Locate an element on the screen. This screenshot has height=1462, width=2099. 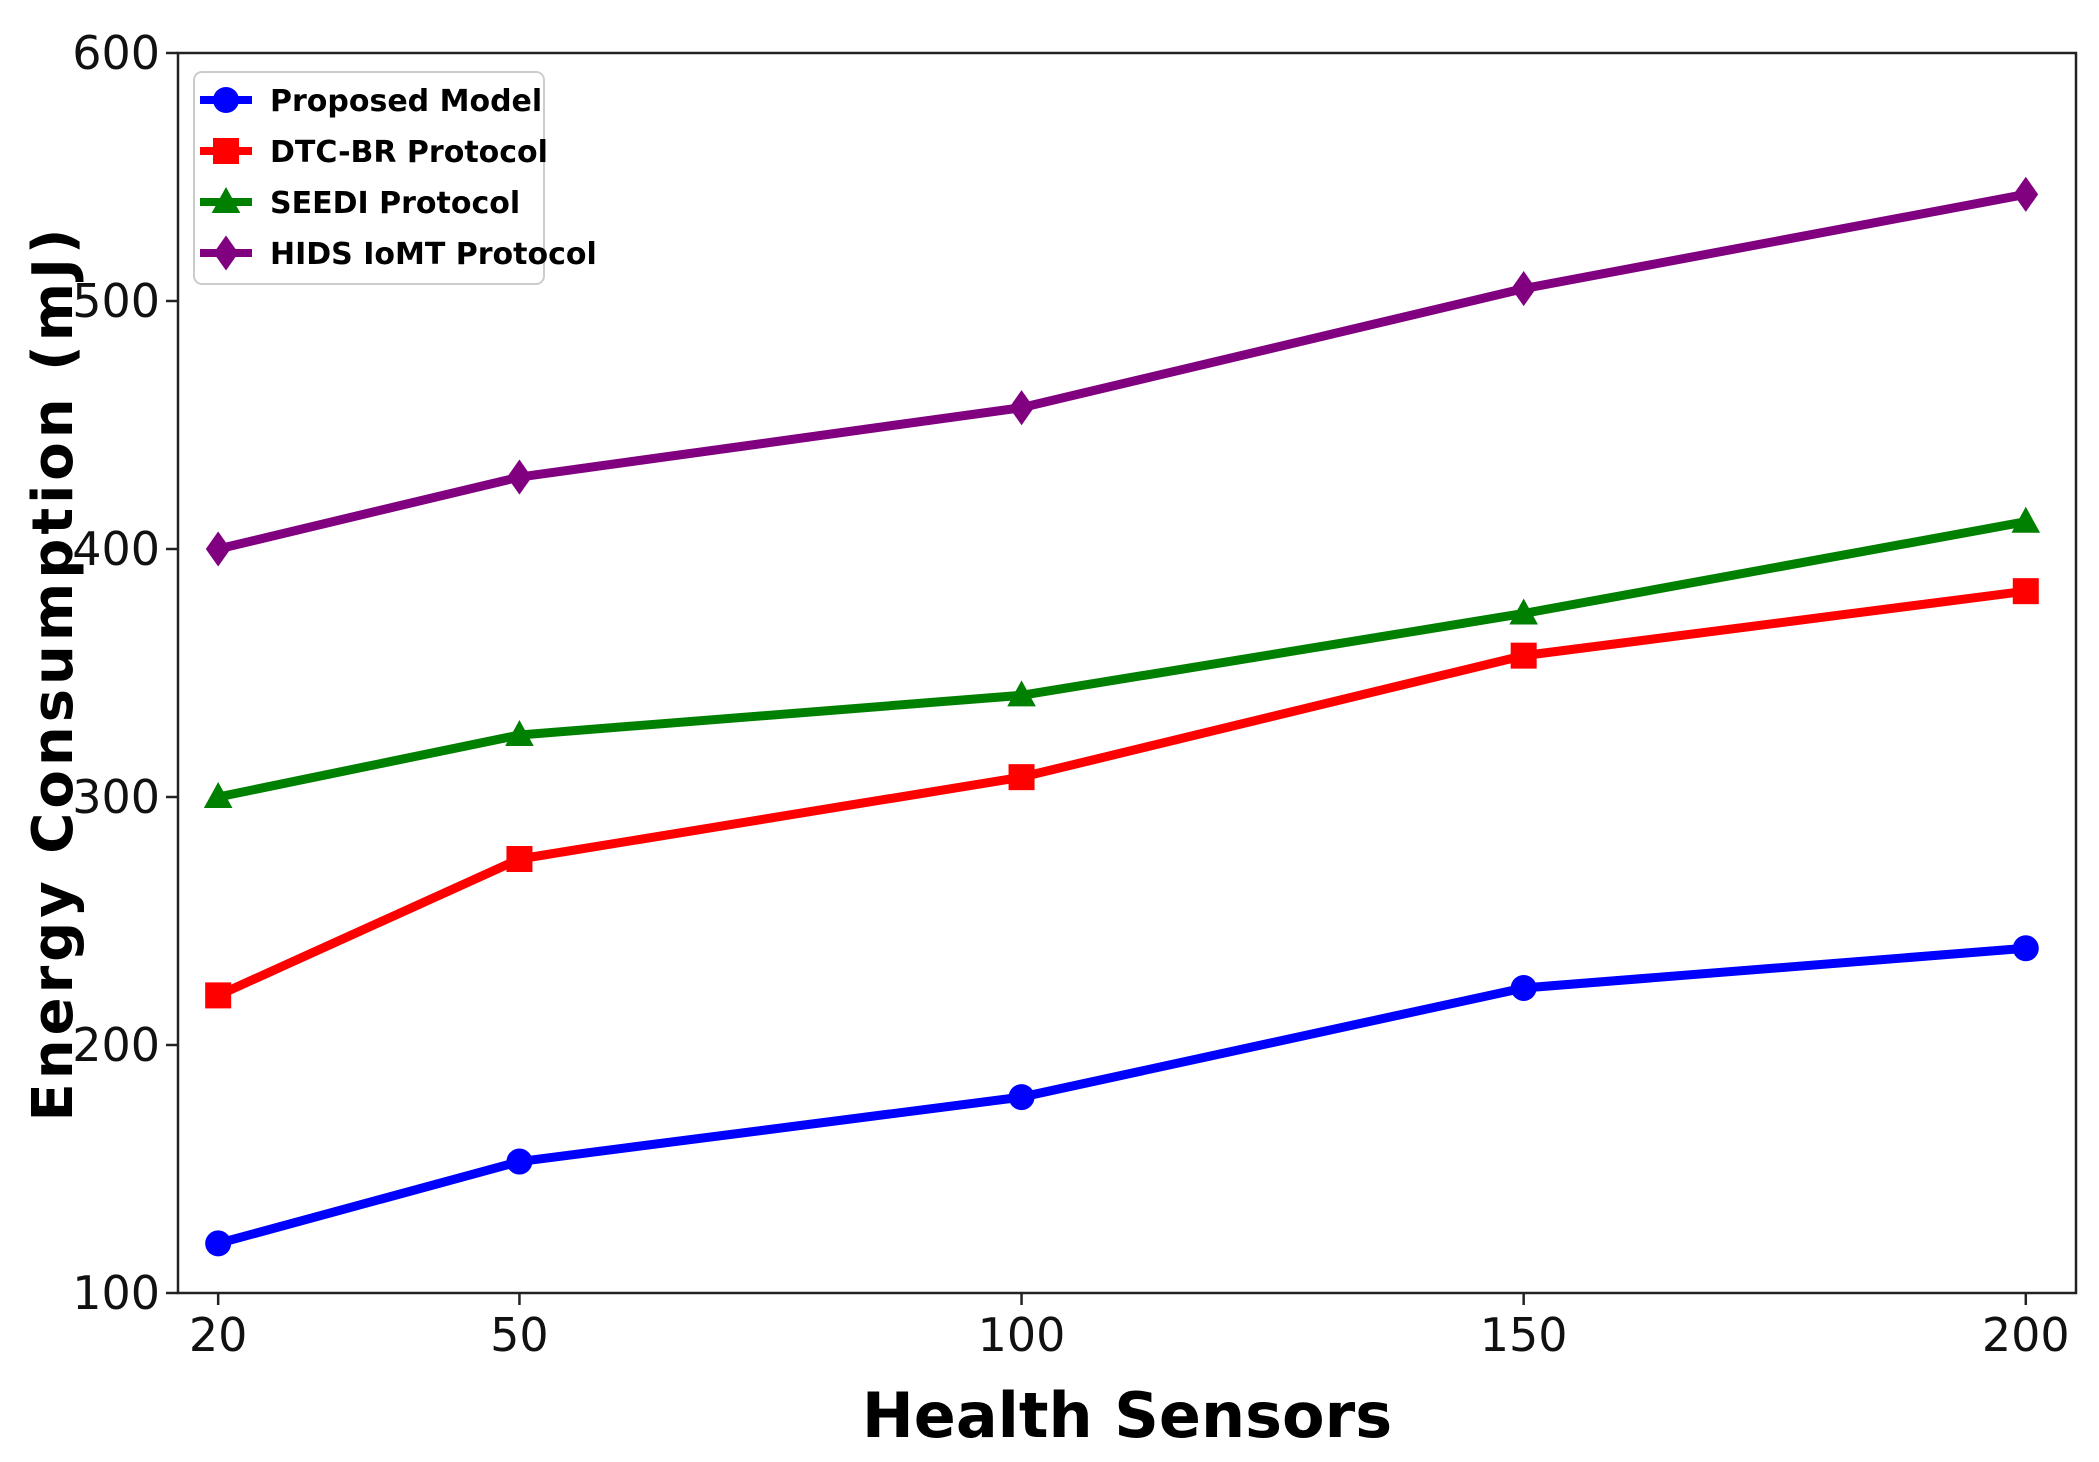
legend-label: SEEDI Protocol is located at coordinates (395, 203).